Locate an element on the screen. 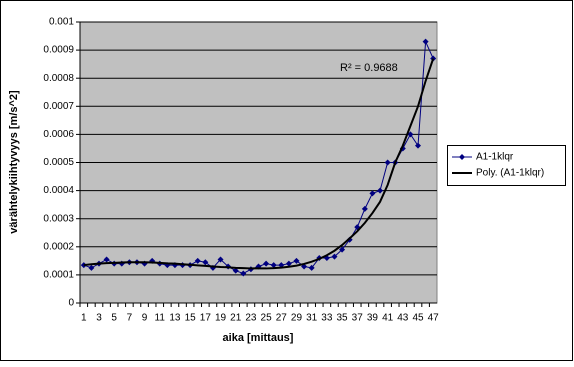  x-tick-label: 25 is located at coordinates (267, 318).